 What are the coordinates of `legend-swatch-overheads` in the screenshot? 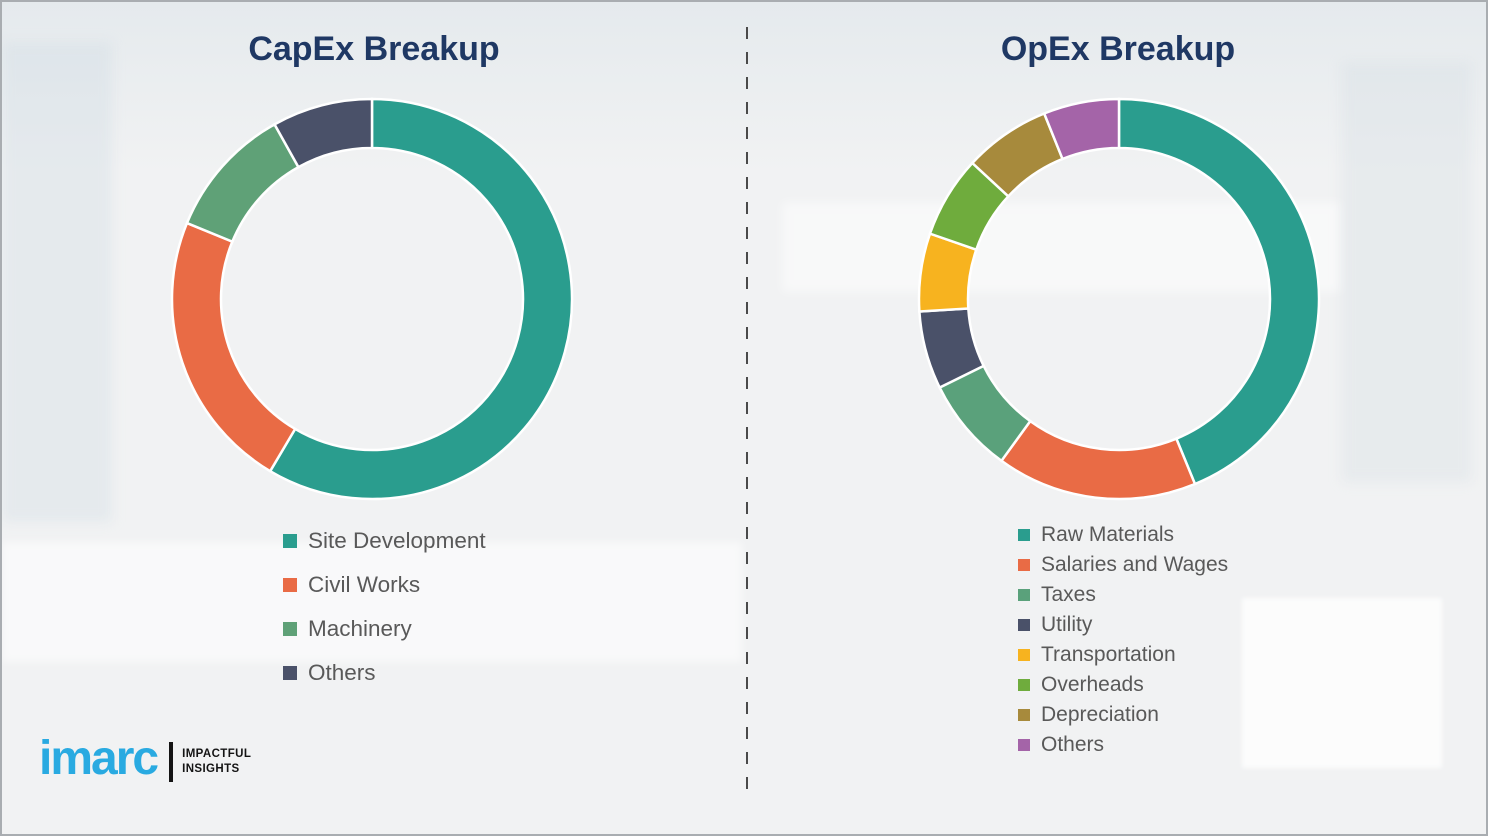 It's located at (1024, 685).